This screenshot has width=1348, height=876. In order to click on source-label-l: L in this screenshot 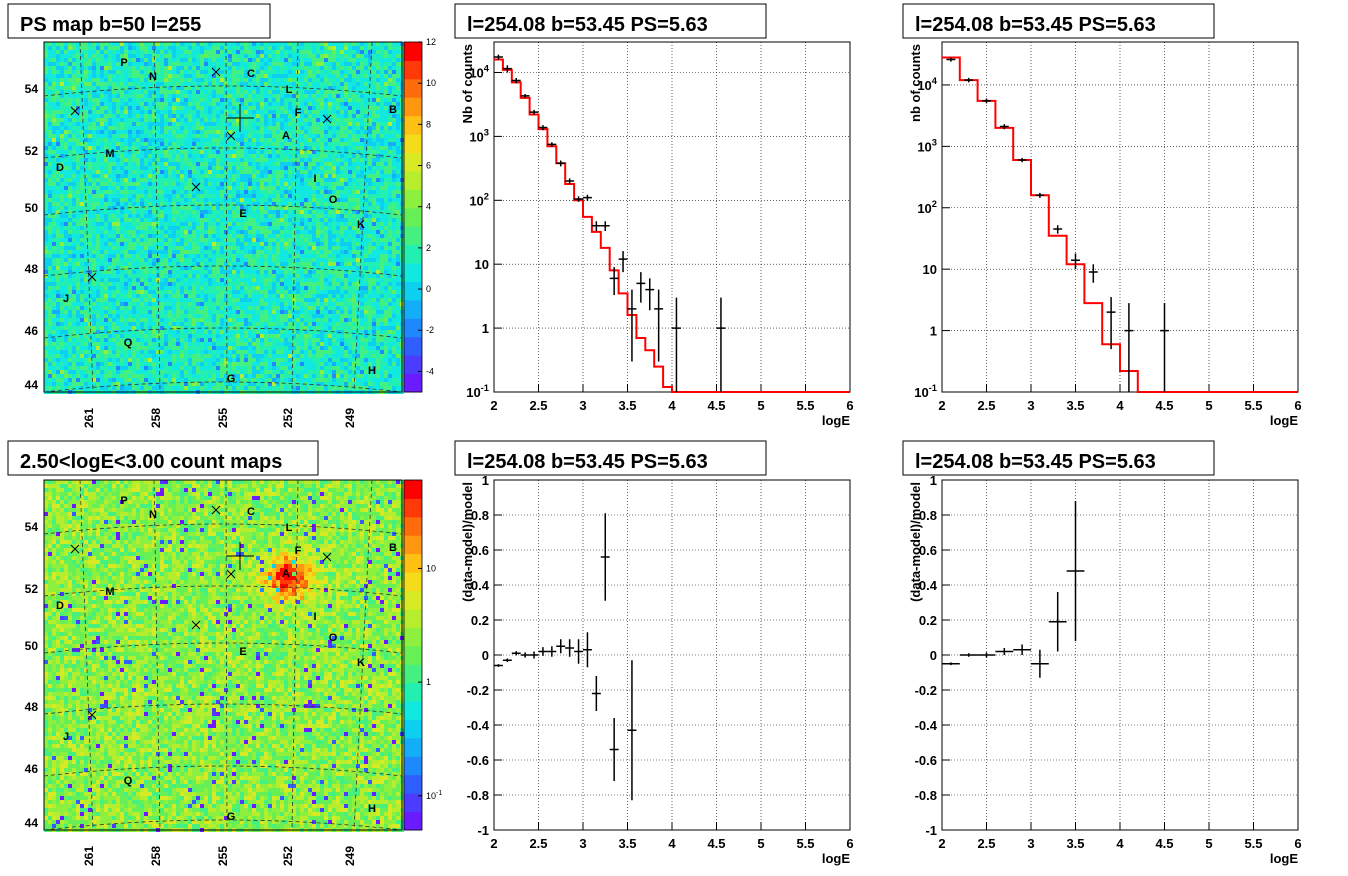, I will do `click(289, 528)`.